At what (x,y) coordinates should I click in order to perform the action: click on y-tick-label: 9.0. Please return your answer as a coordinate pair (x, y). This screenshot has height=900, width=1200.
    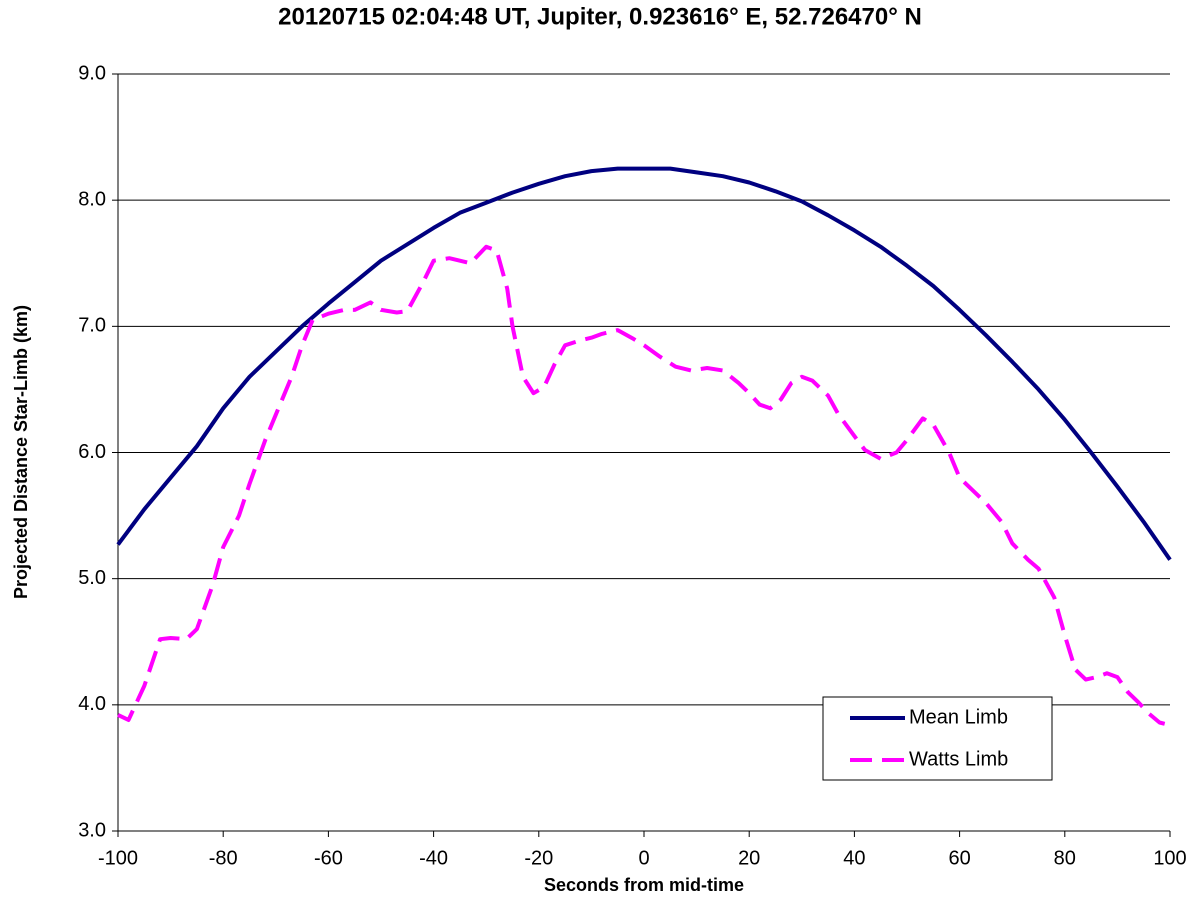
    Looking at the image, I should click on (92, 73).